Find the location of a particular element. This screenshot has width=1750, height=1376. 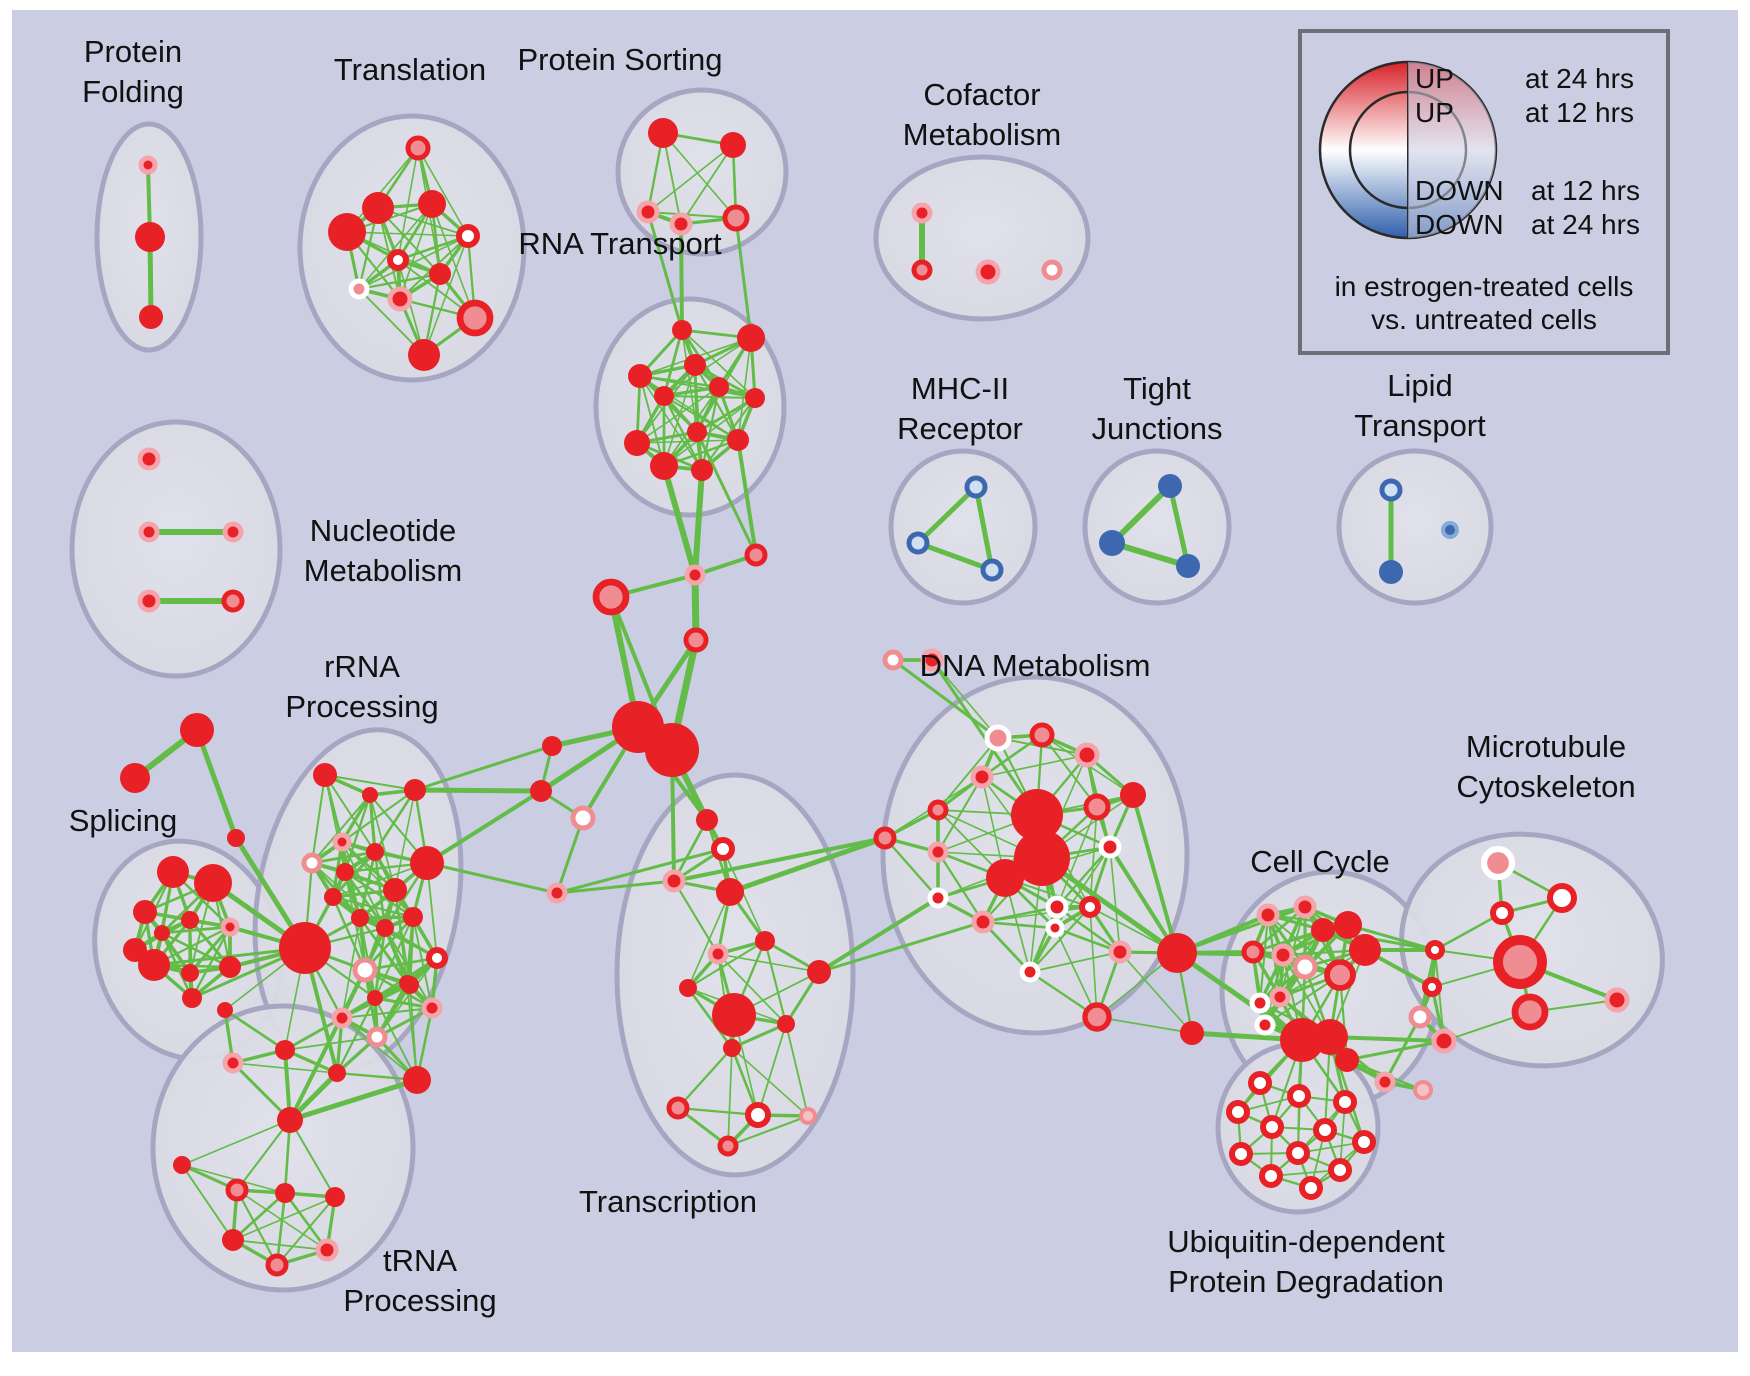

cluster-splicing is located at coordinates (182, 932).